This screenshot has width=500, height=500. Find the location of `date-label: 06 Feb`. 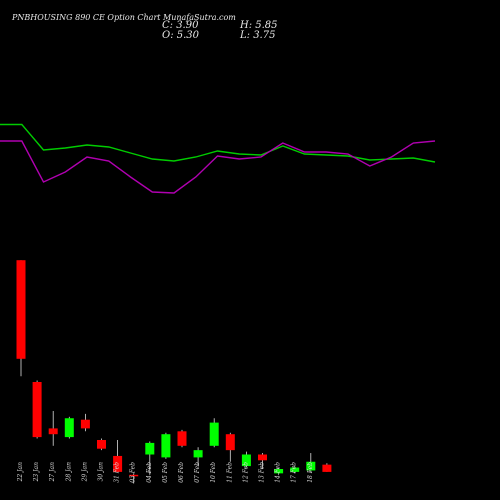

date-label: 06 Feb is located at coordinates (181, 472).